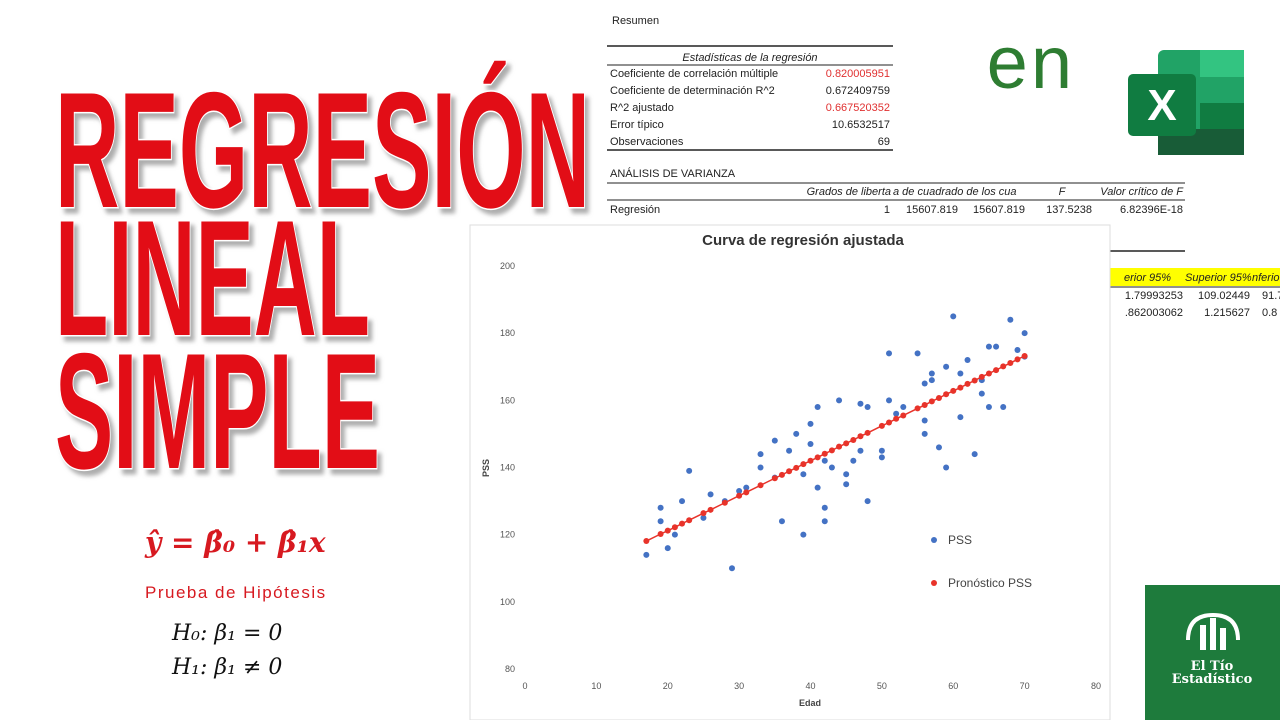  Describe the element at coordinates (1162, 105) in the screenshot. I see `icon-badge` at that location.